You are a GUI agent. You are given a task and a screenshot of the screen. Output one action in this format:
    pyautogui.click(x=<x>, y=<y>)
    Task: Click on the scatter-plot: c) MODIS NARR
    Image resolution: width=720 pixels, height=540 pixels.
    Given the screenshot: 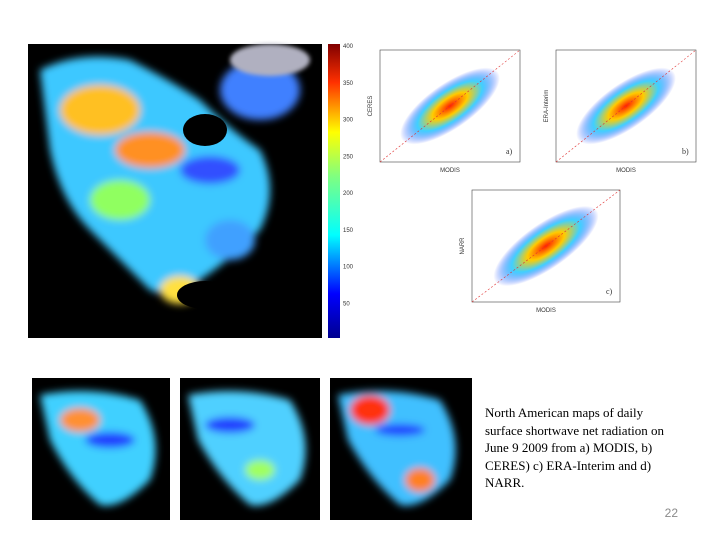 What is the action you would take?
    pyautogui.click(x=540, y=251)
    